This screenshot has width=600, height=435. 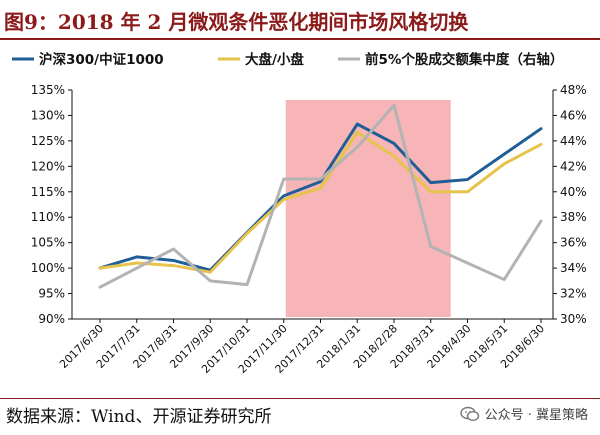 What do you see at coordinates (300, 398) in the screenshot?
I see `footer-rule` at bounding box center [300, 398].